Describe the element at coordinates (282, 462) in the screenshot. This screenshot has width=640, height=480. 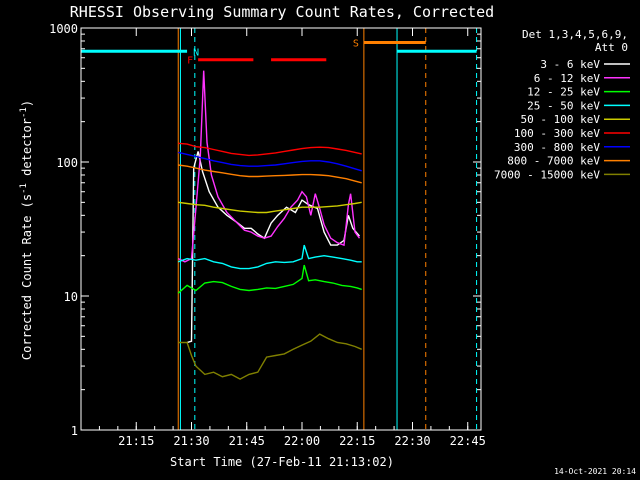
I see `x-axis-label: Start Time (27-Feb-11 21:13:02)` at that location.